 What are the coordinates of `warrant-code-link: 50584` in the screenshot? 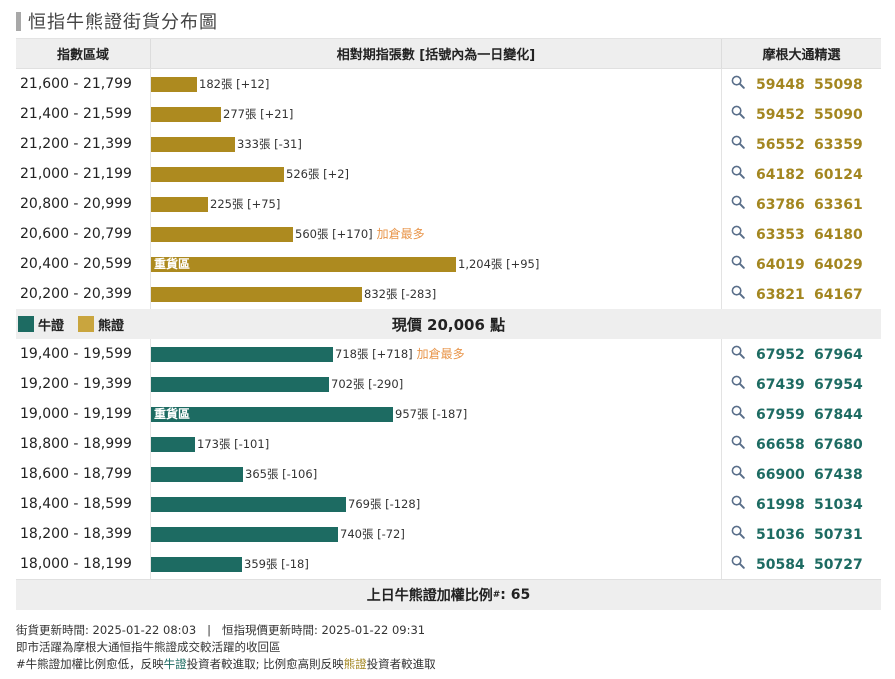 It's located at (780, 565).